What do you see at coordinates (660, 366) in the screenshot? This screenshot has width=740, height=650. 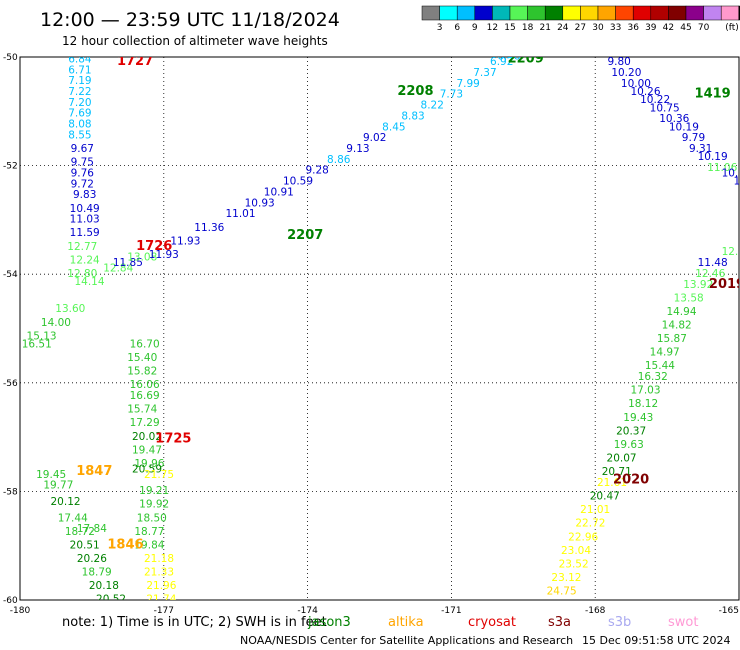 I see `wave-height-point: 15.44` at bounding box center [660, 366].